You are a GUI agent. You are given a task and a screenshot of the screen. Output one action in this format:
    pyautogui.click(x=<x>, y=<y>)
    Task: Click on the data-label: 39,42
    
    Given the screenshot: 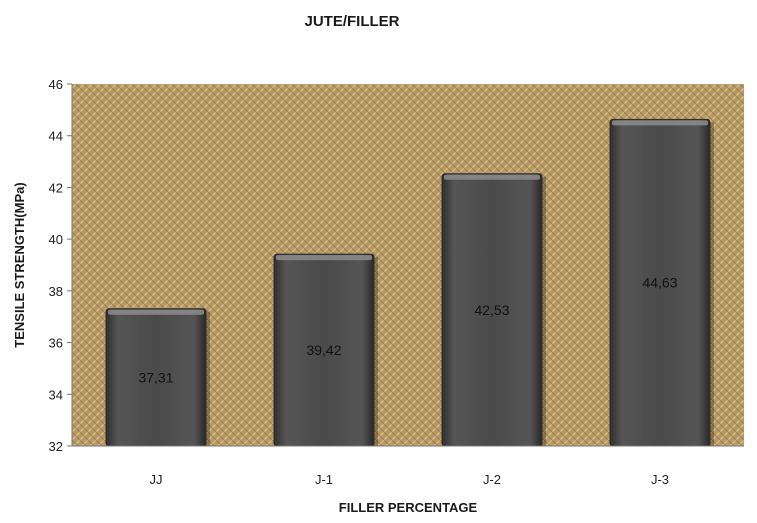 What is the action you would take?
    pyautogui.click(x=323, y=350)
    